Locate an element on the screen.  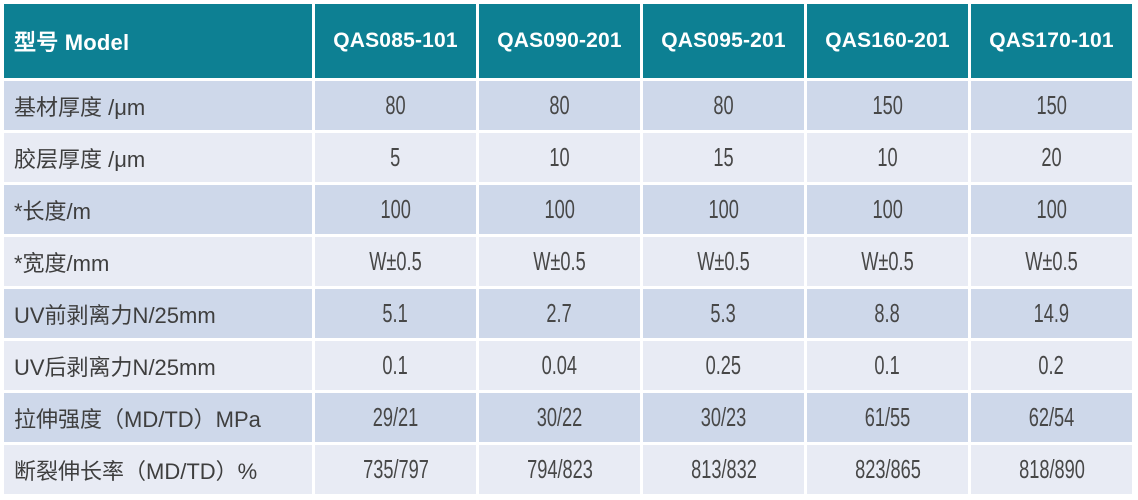
value-cell: 29/21 is located at coordinates (395, 417).